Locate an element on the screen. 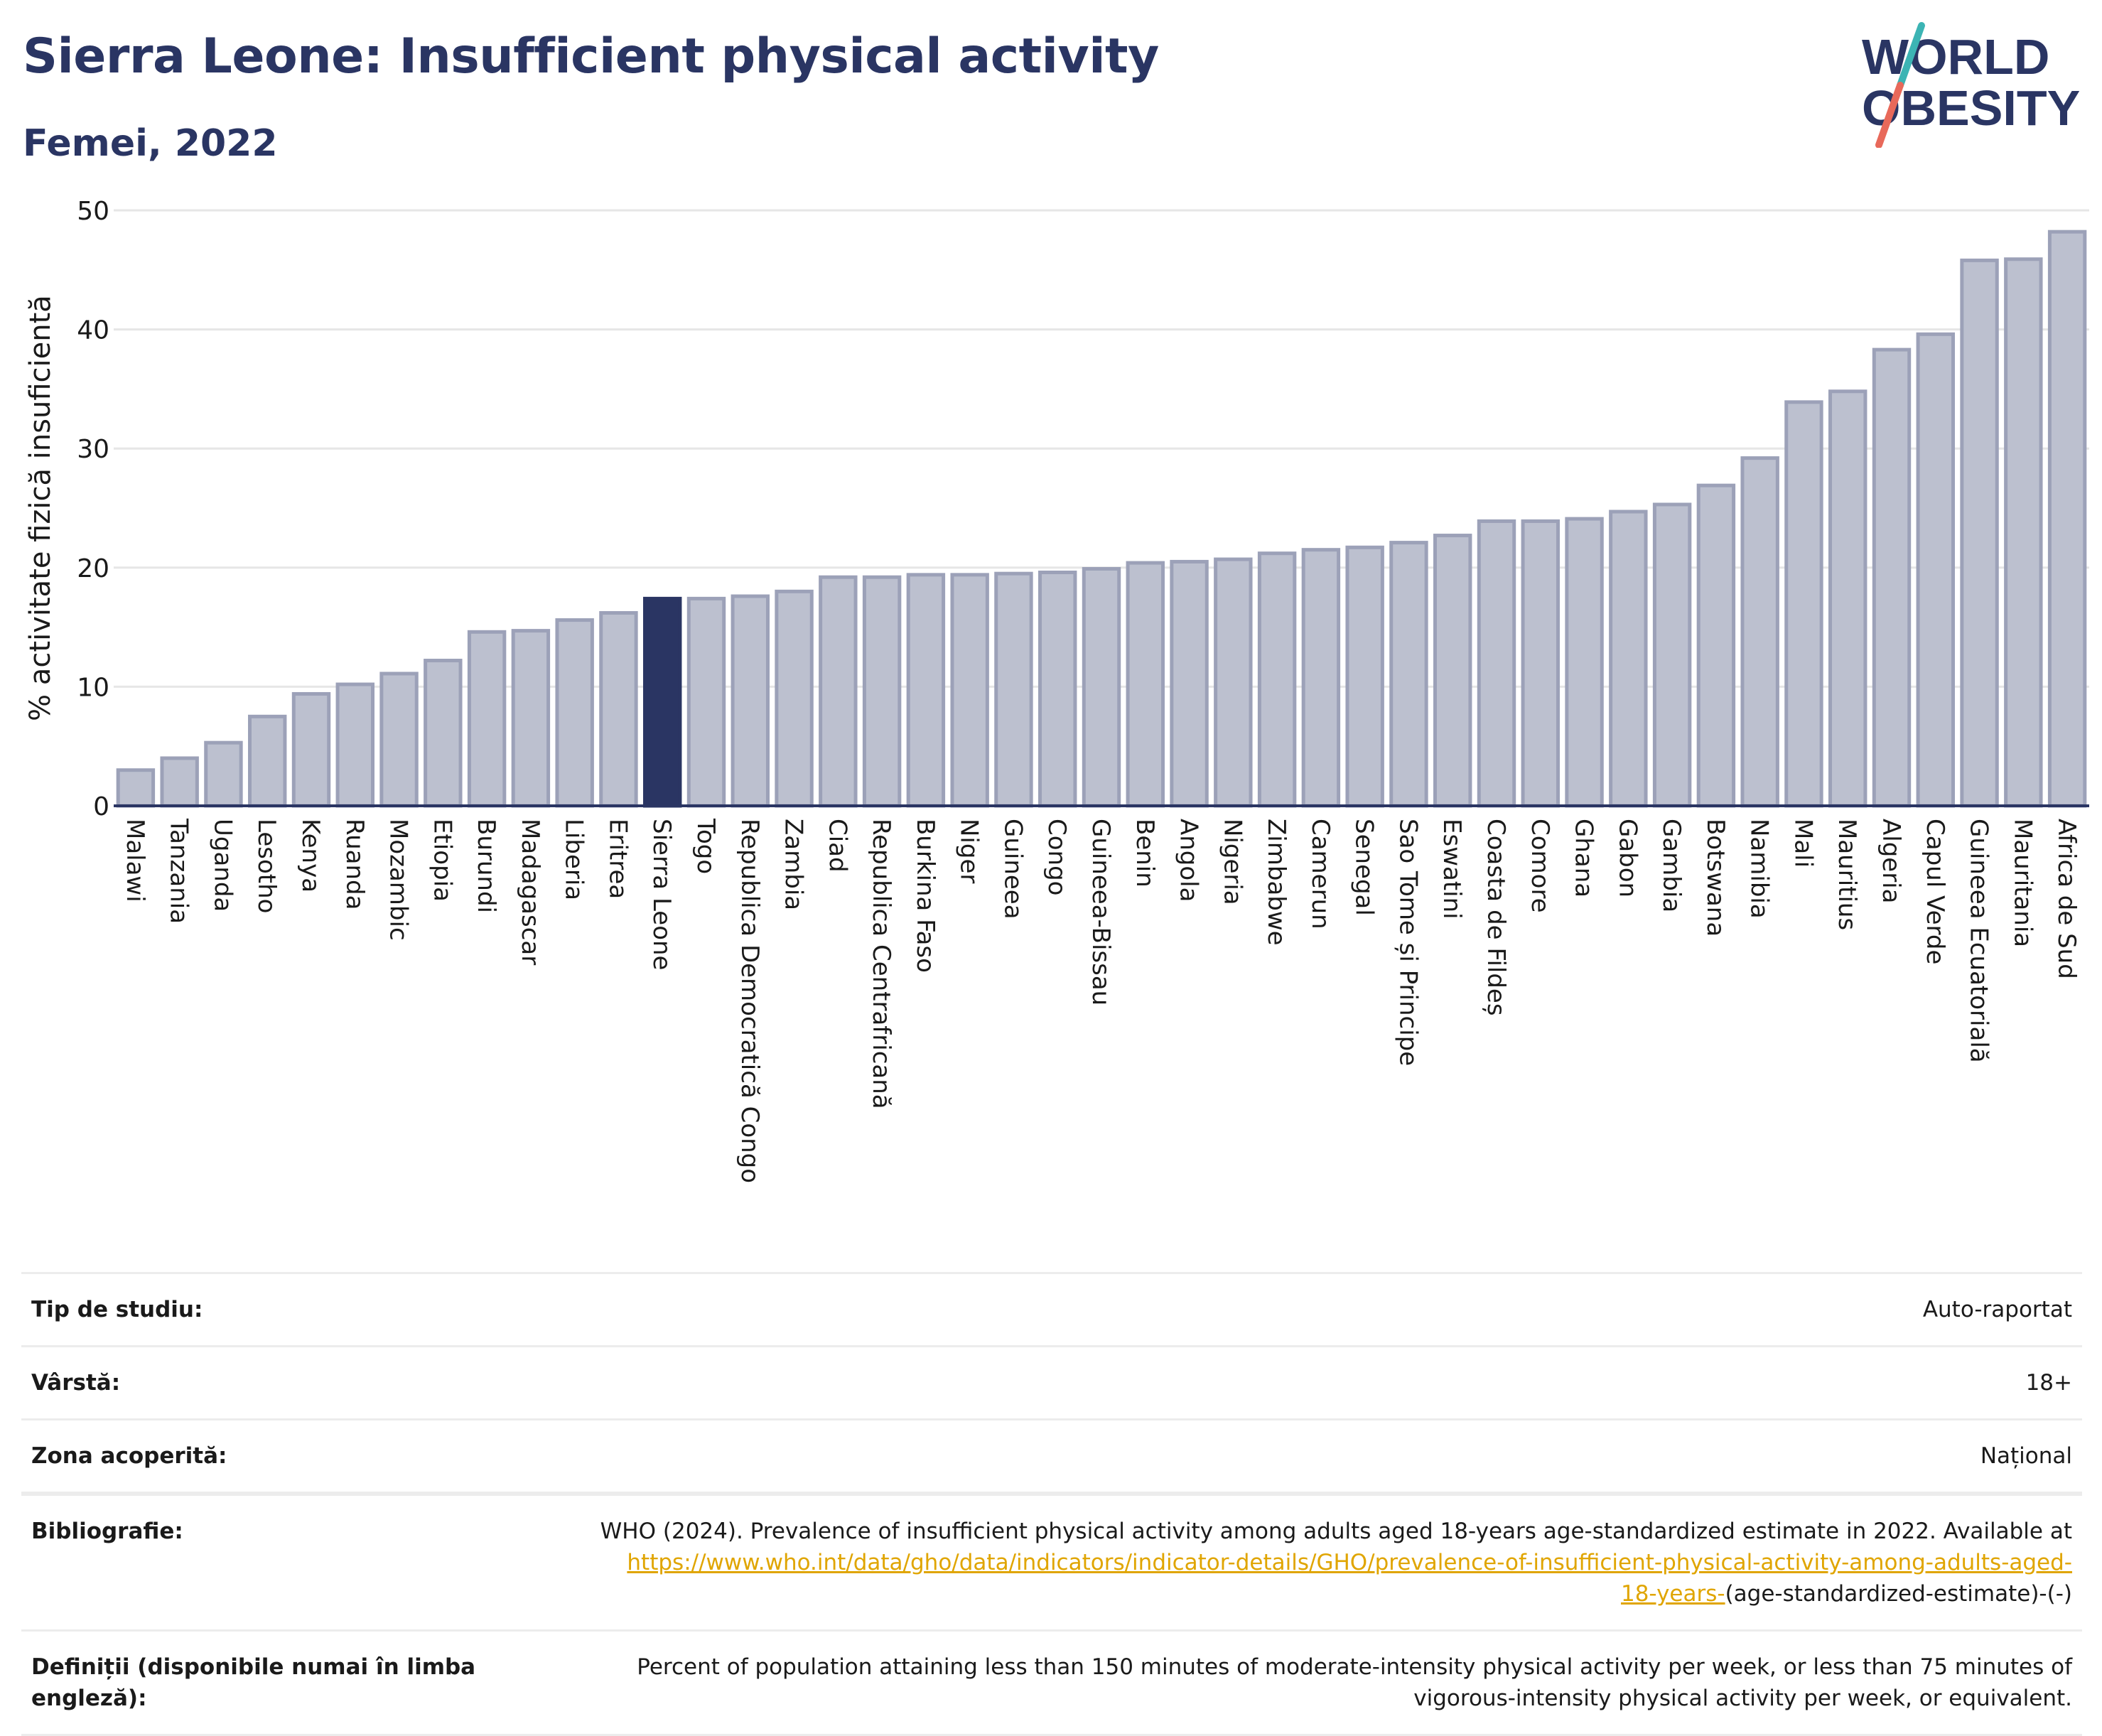 The image size is (2102, 1736). y-tick-label: 0 is located at coordinates (101, 806).